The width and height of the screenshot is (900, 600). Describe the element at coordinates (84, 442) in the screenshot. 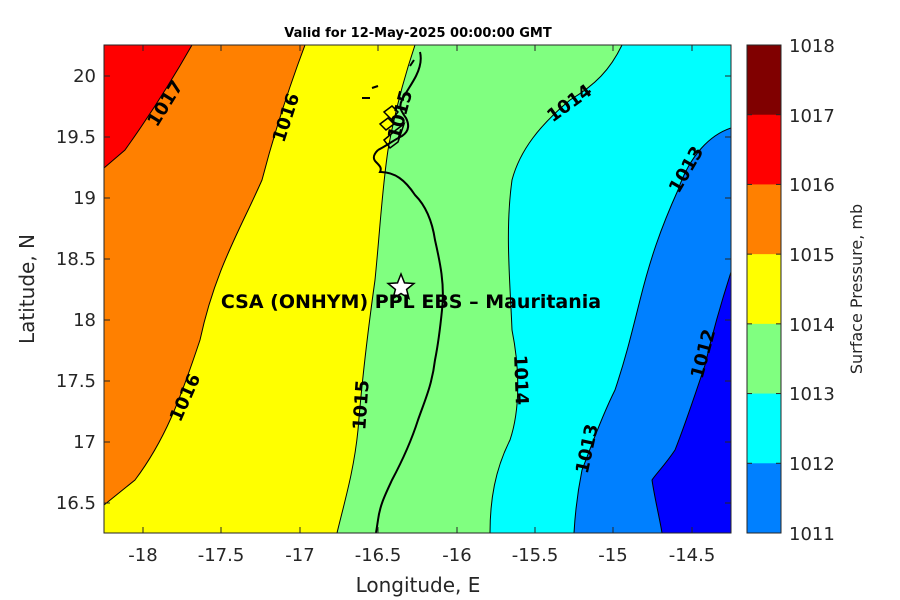

I see `y-tick-label: 17` at that location.